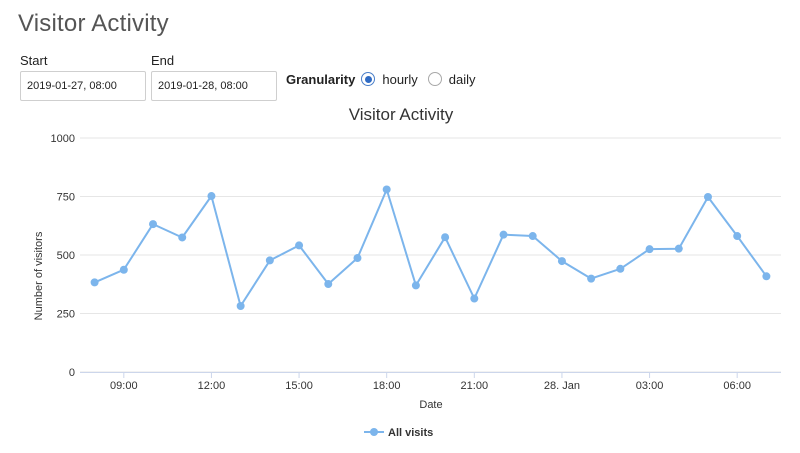 The height and width of the screenshot is (453, 800). Describe the element at coordinates (410, 433) in the screenshot. I see `legend-label: All visits` at that location.